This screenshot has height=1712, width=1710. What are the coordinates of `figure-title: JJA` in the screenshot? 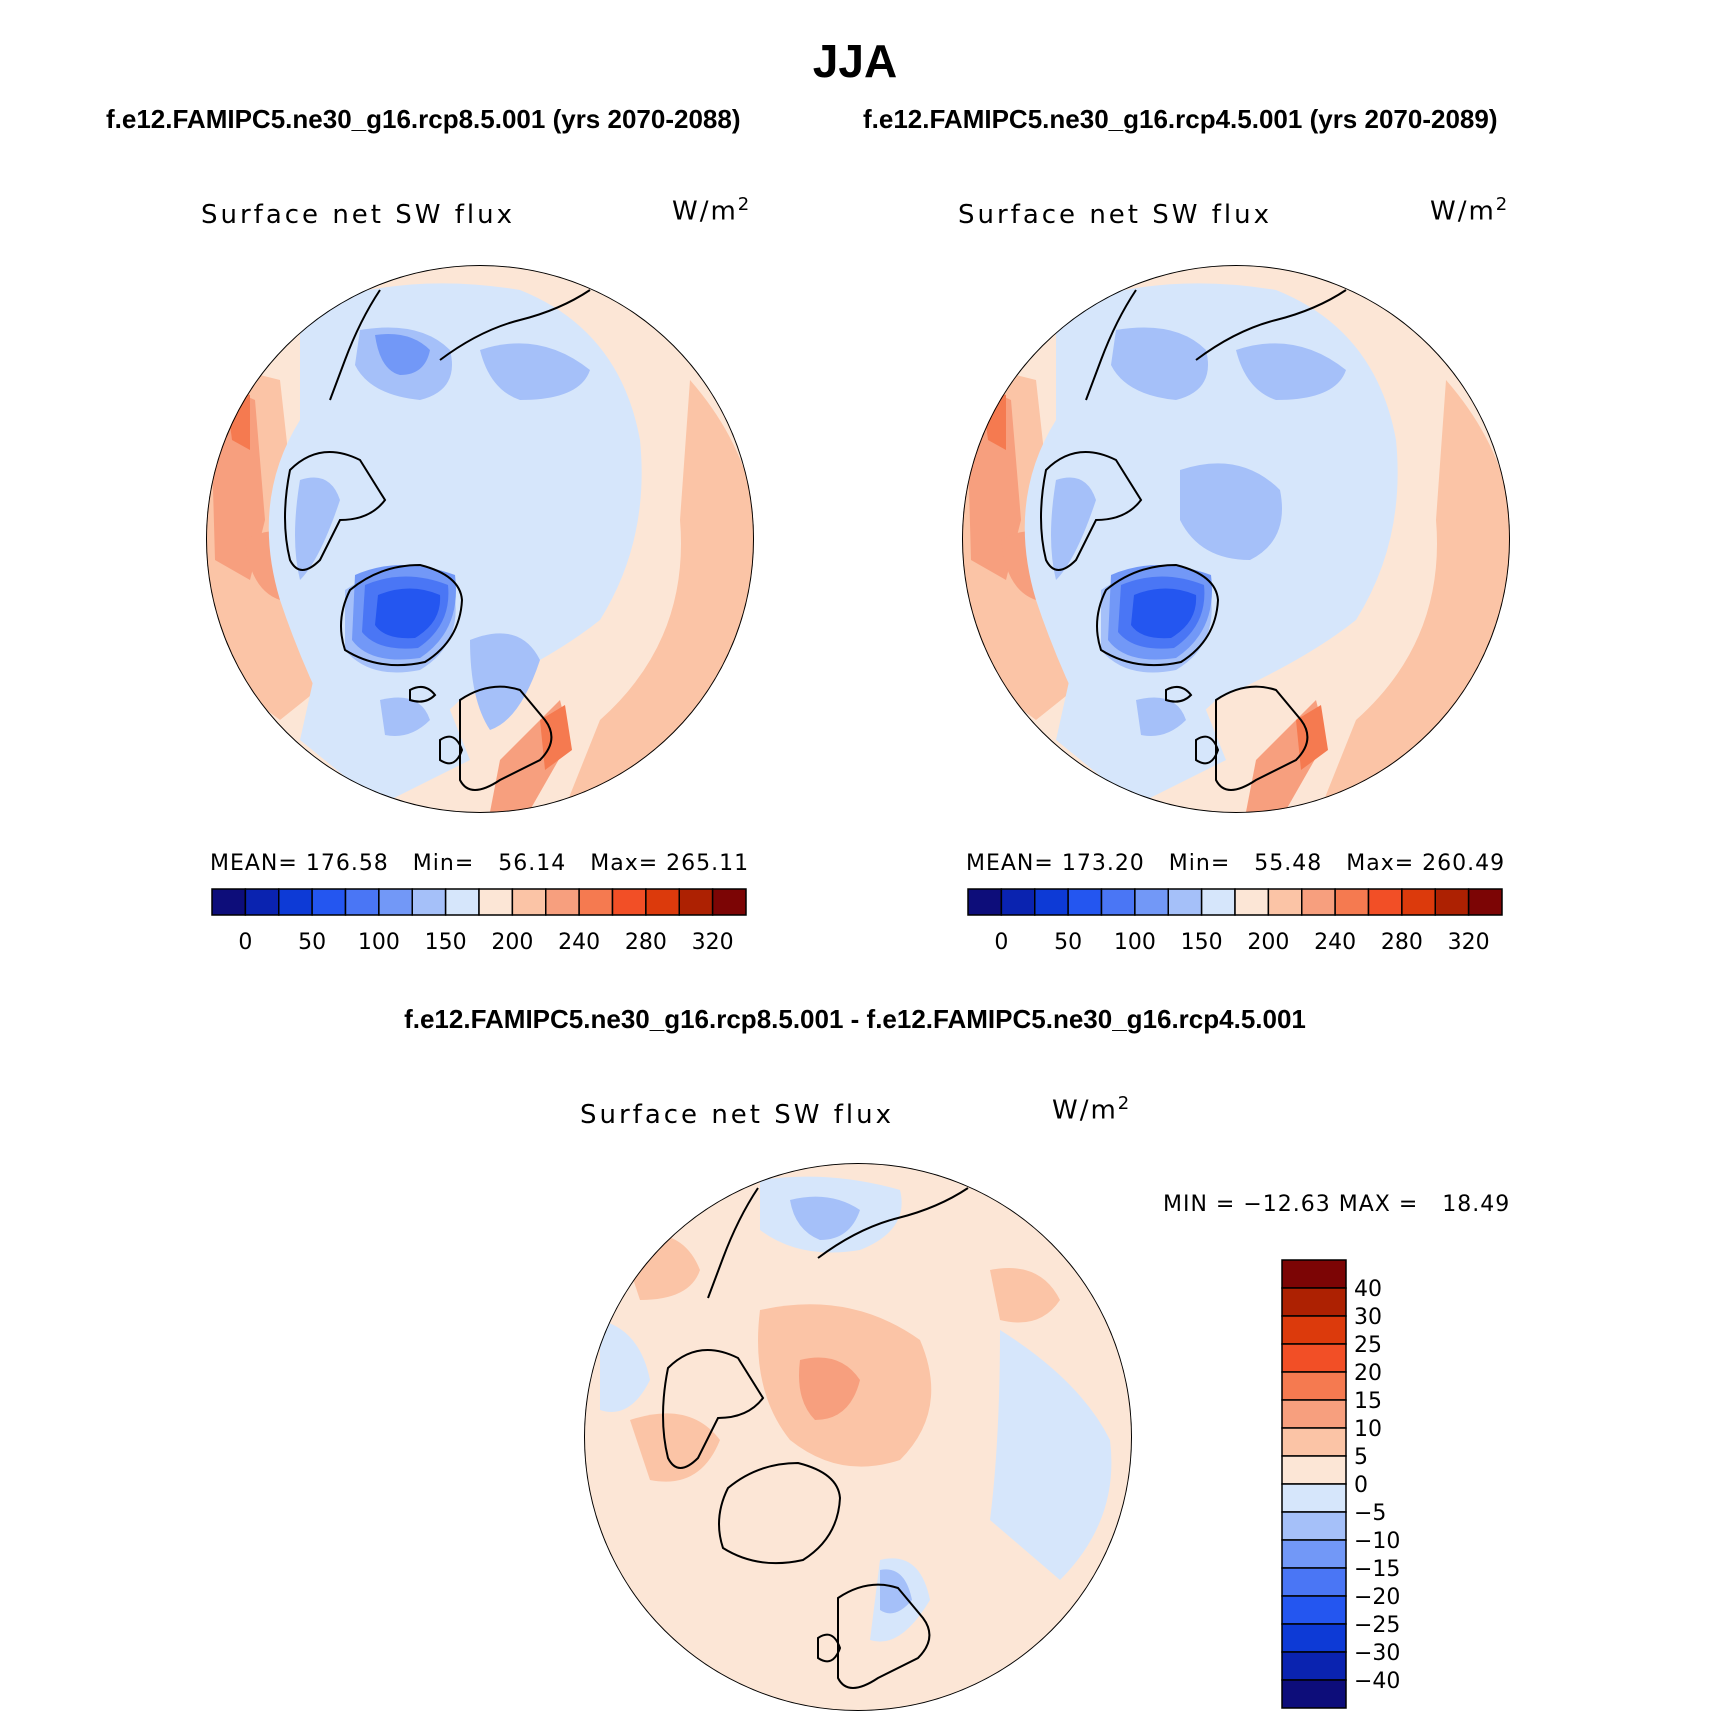 It's located at (855, 61).